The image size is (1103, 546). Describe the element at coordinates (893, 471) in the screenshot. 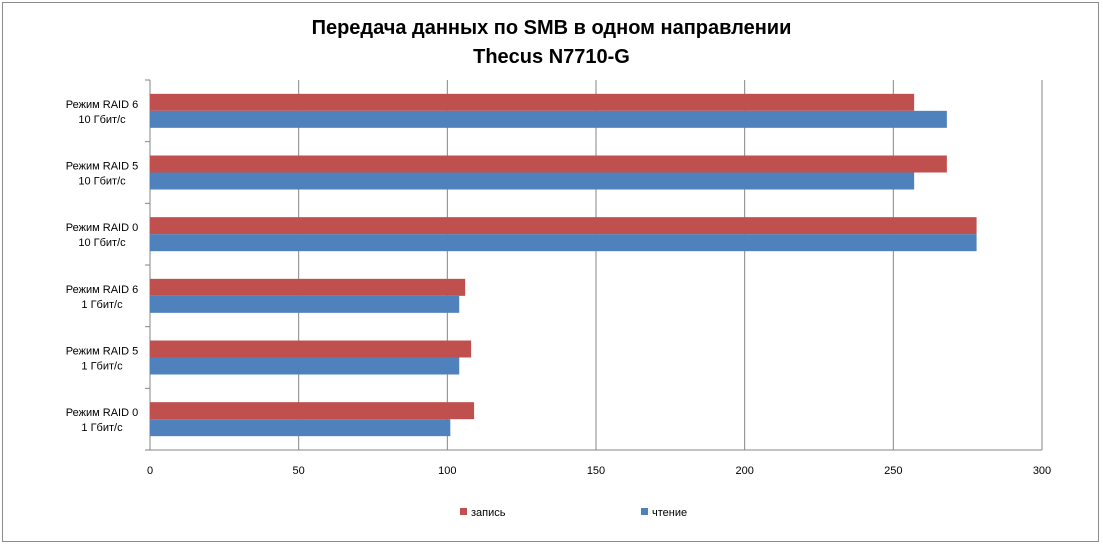

I see `x-tick-label: 250` at that location.